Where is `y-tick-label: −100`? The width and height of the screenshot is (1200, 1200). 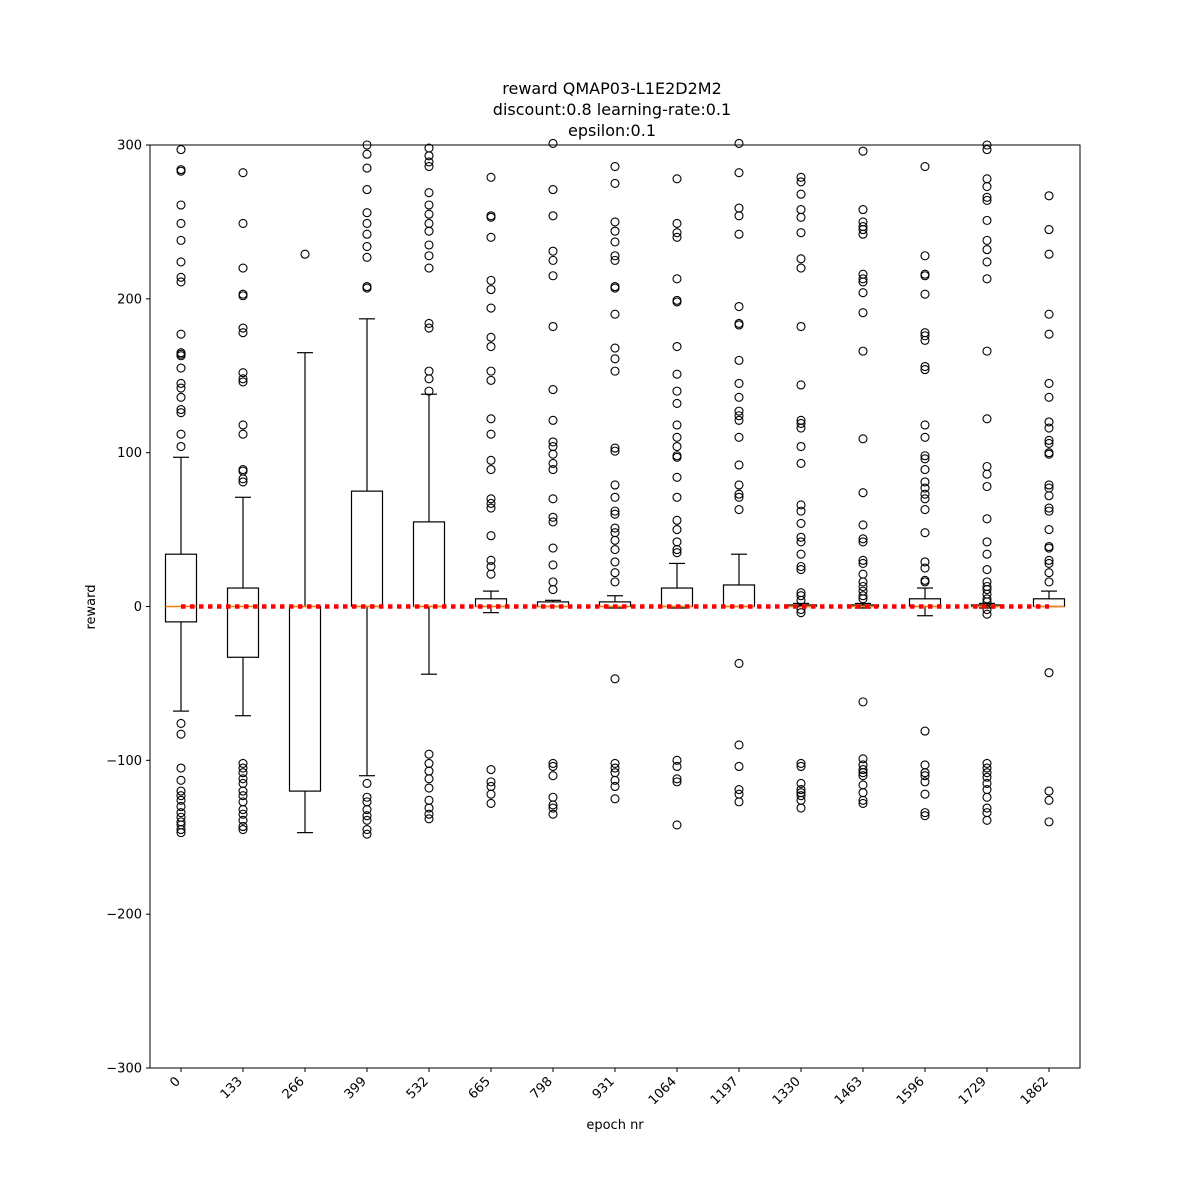
y-tick-label: −100 is located at coordinates (124, 761).